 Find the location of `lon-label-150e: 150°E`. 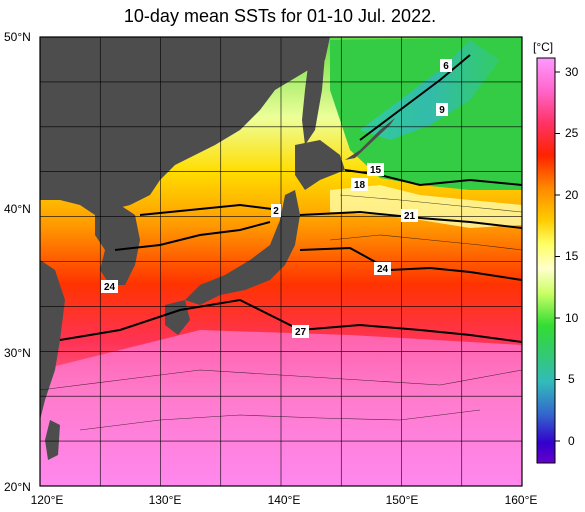

lon-label-150e: 150°E is located at coordinates (402, 500).